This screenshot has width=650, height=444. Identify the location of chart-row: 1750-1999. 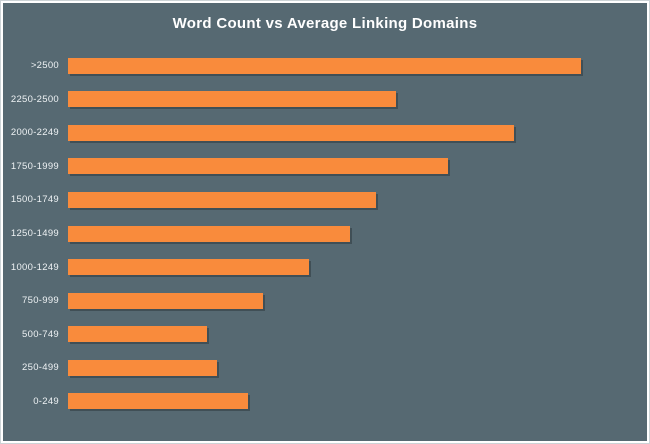
(325, 167).